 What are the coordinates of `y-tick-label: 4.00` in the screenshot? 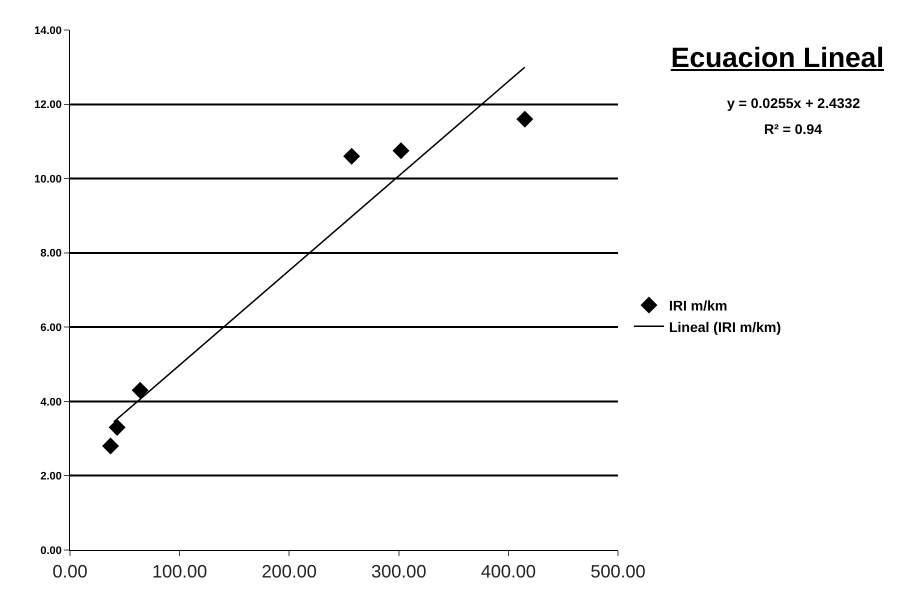 It's located at (51, 402).